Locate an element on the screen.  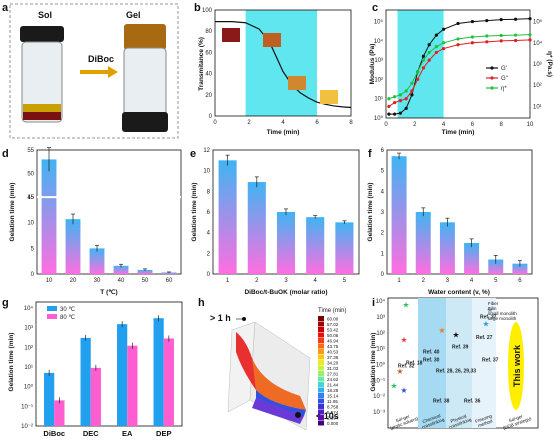
f-y-label: Gelation time (min) is located at coordinates (370, 212).